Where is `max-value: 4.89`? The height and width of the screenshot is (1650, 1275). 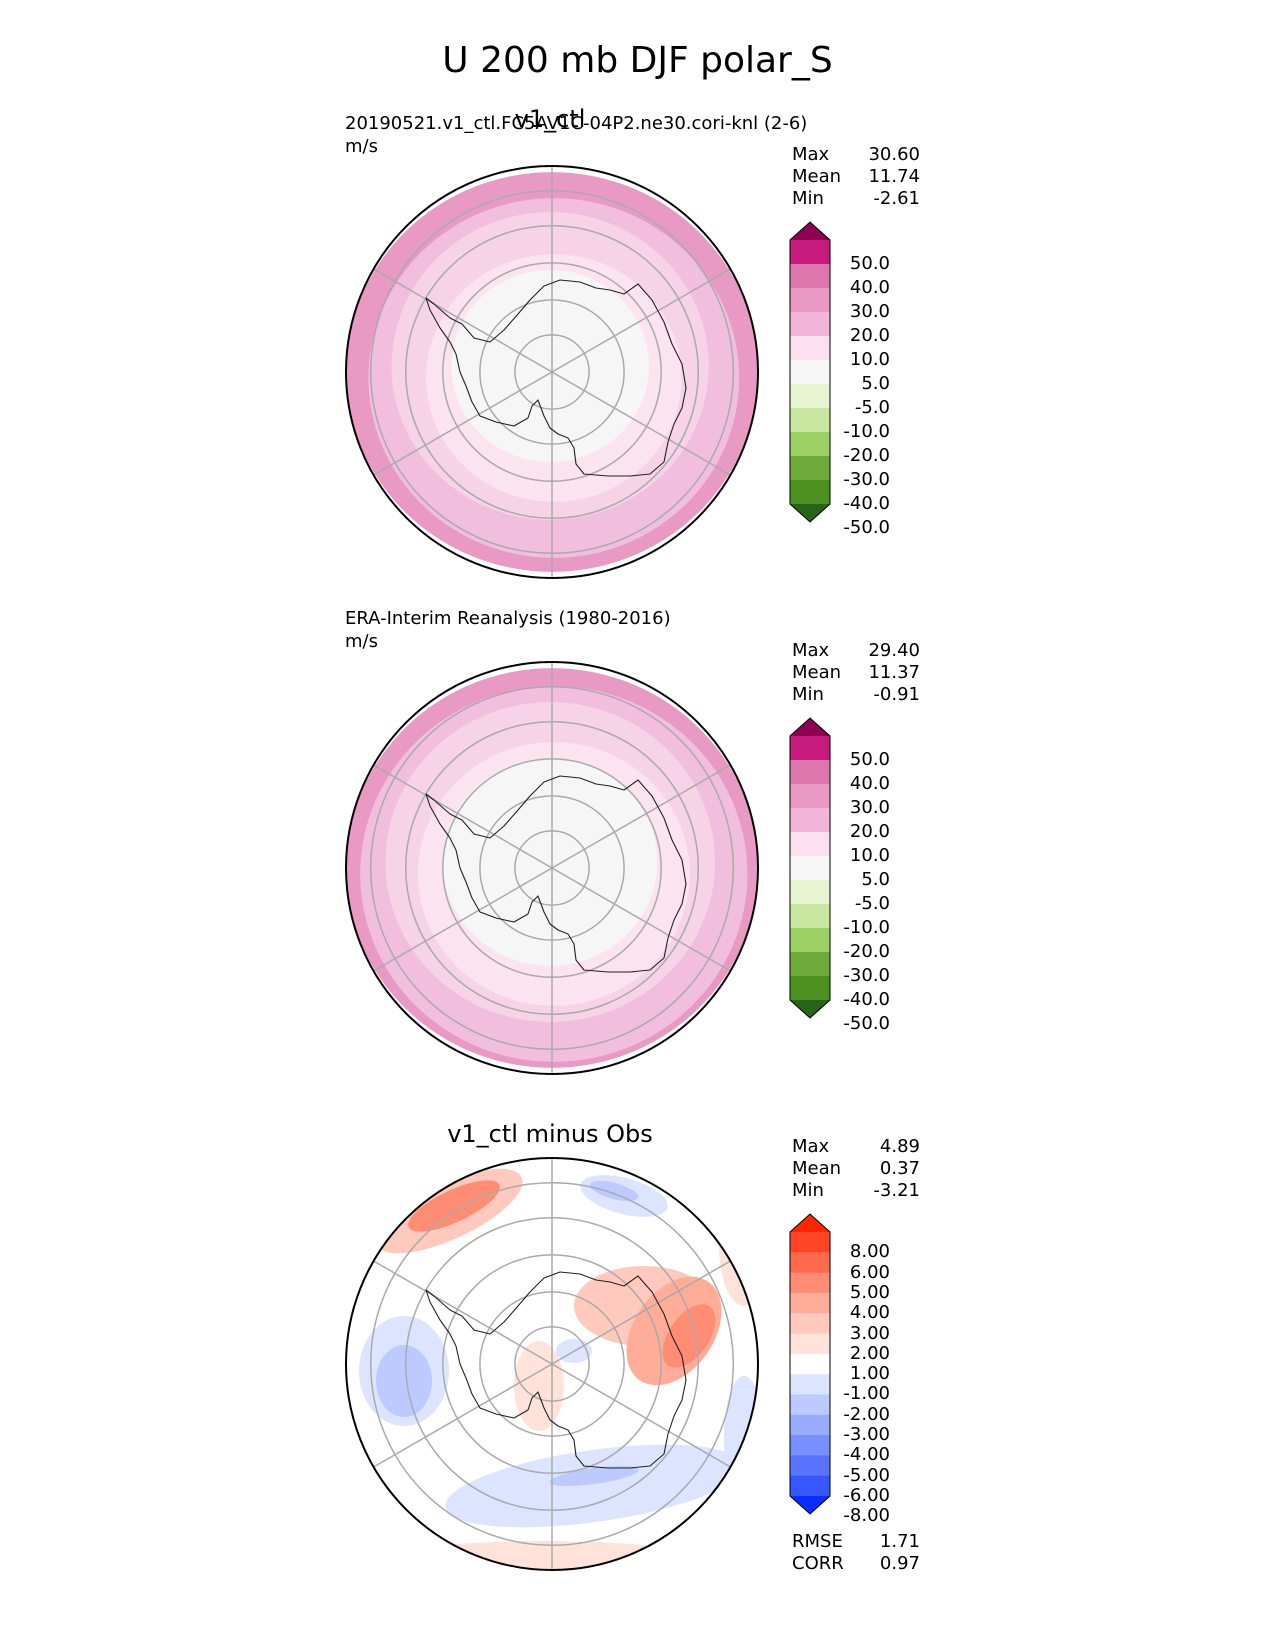
max-value: 4.89 is located at coordinates (899, 1146).